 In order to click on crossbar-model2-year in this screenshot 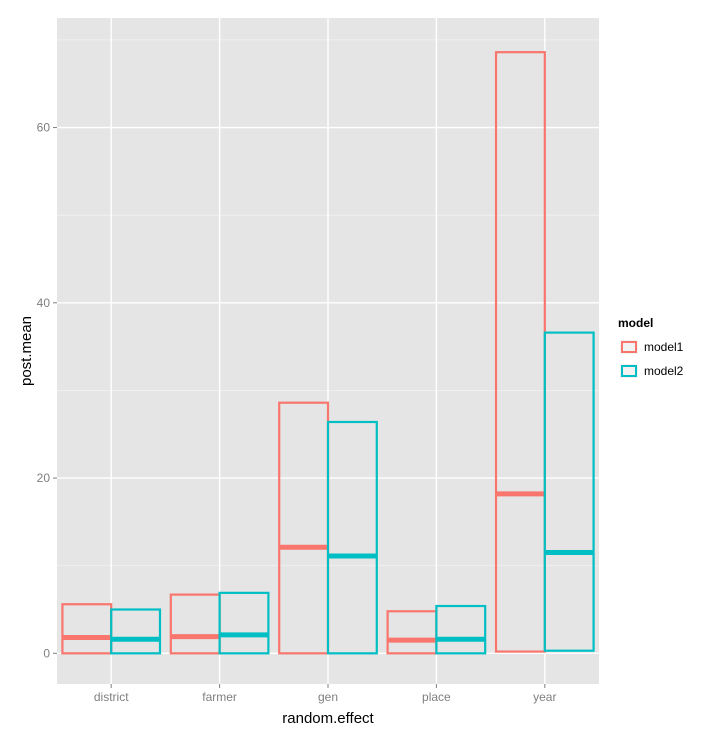, I will do `click(569, 491)`.